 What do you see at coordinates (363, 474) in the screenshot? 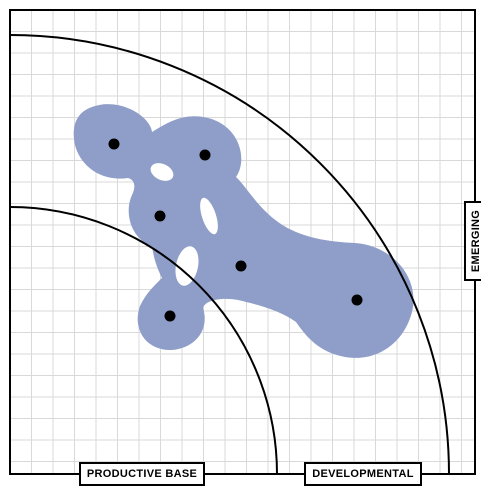
I see `label-developmental: DEVELOPMENTAL` at bounding box center [363, 474].